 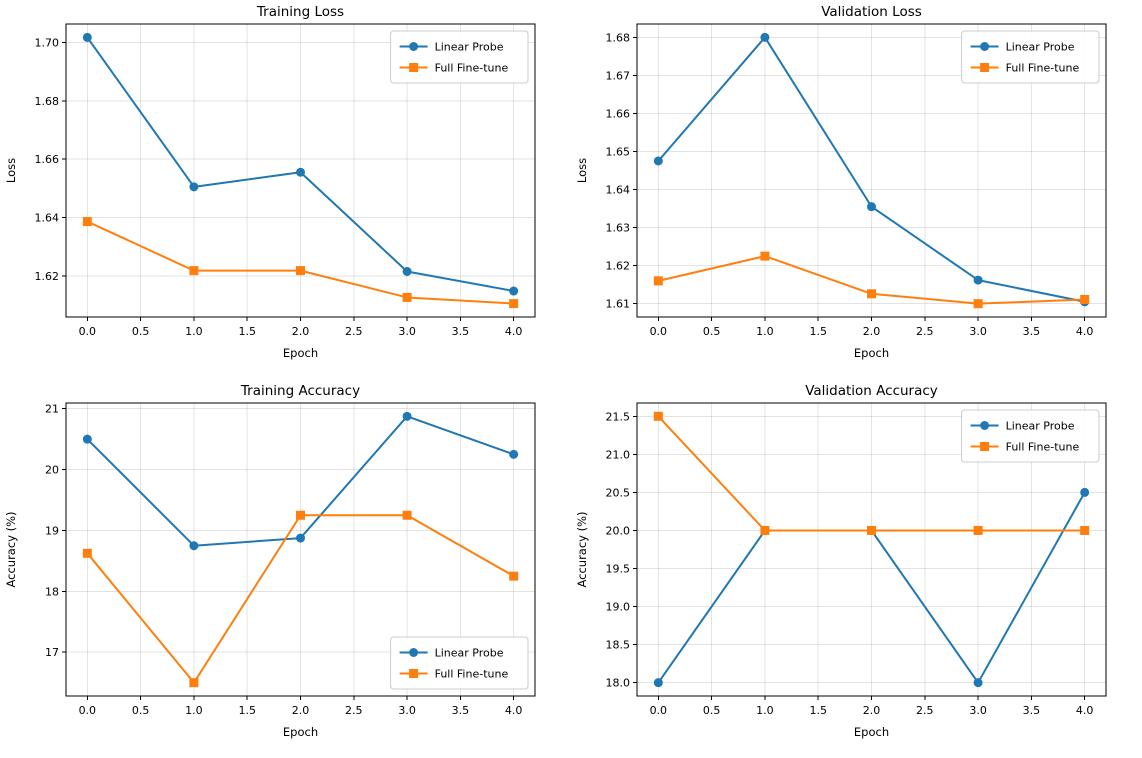 I want to click on y-tick-label: 19, so click(x=52, y=530).